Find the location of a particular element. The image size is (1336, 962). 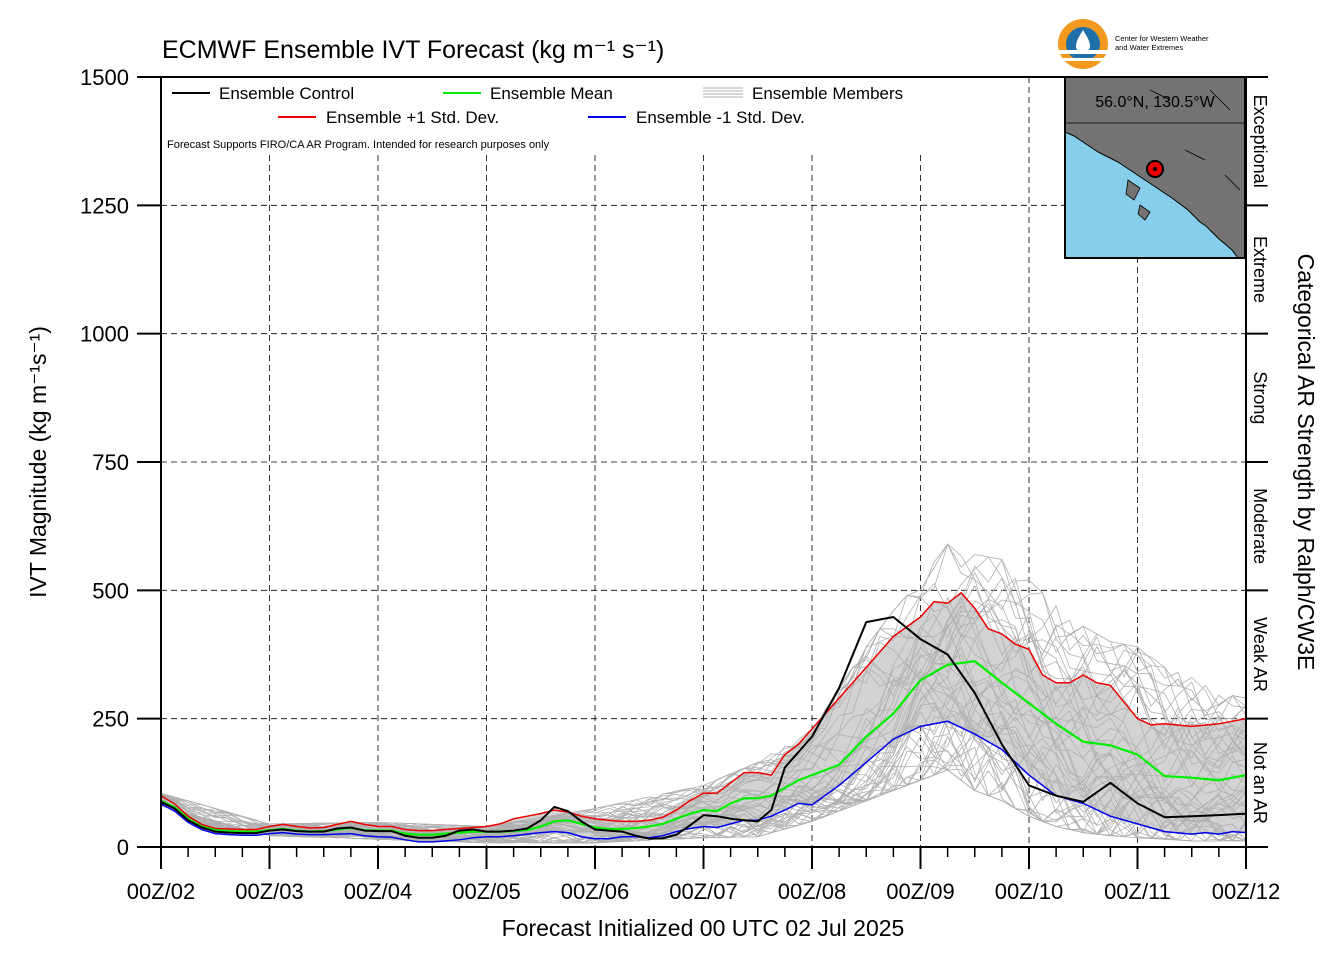

legend-label-minus-std: Ensemble -1 Std. Dev. is located at coordinates (720, 117).